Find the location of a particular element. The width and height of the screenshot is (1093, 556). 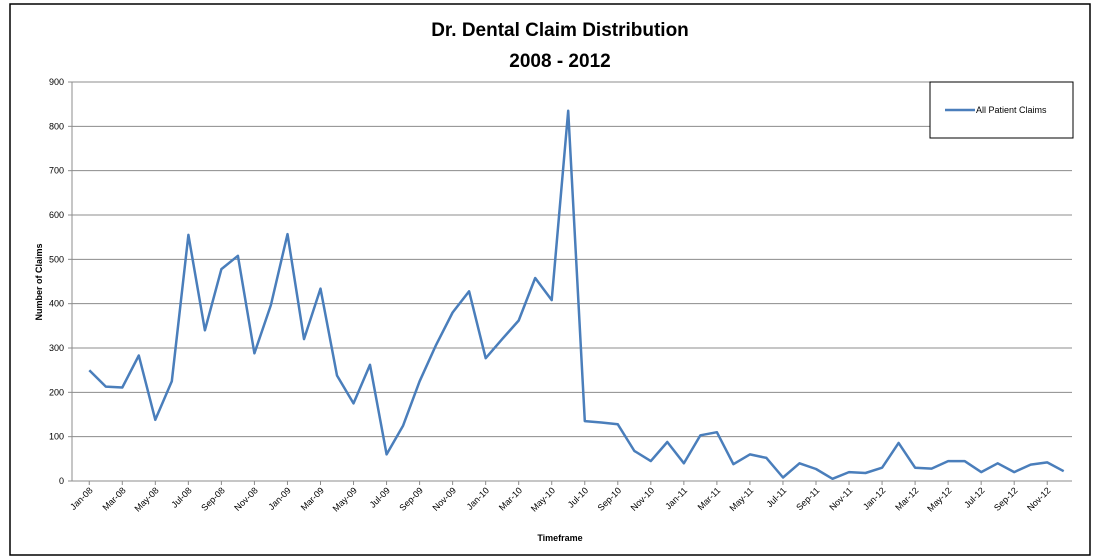

x-axis-title: Timeframe is located at coordinates (559, 538).